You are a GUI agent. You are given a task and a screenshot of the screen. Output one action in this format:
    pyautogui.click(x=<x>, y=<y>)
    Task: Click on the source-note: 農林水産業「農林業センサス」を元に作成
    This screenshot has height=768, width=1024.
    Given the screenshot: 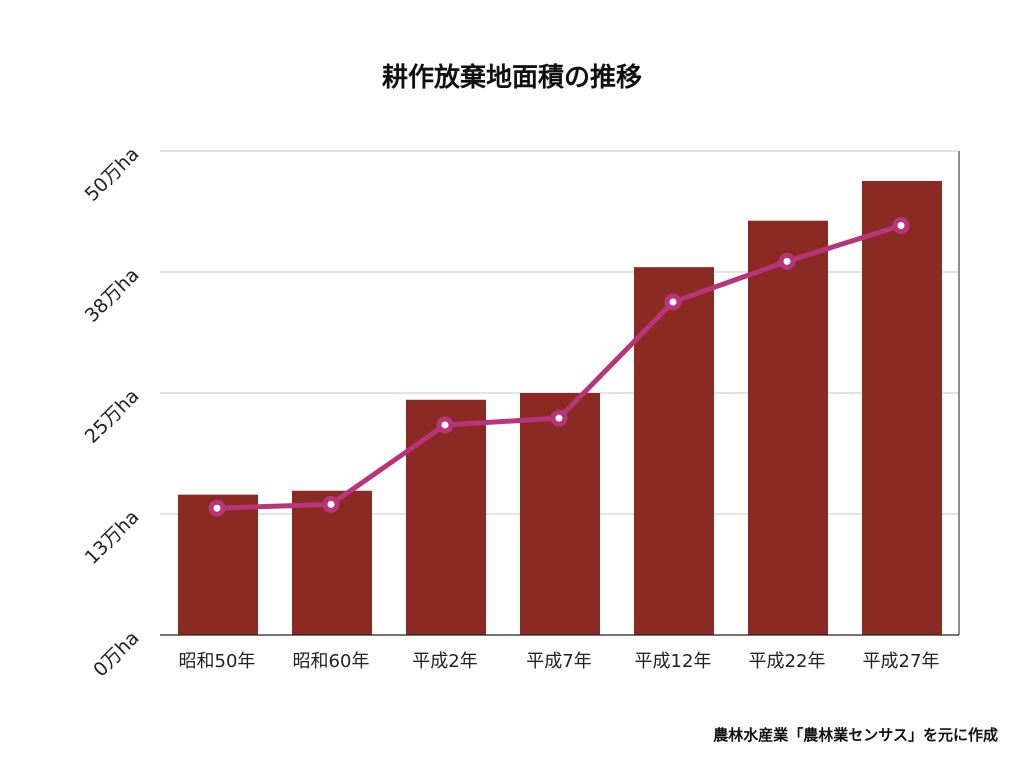 What is the action you would take?
    pyautogui.click(x=855, y=735)
    